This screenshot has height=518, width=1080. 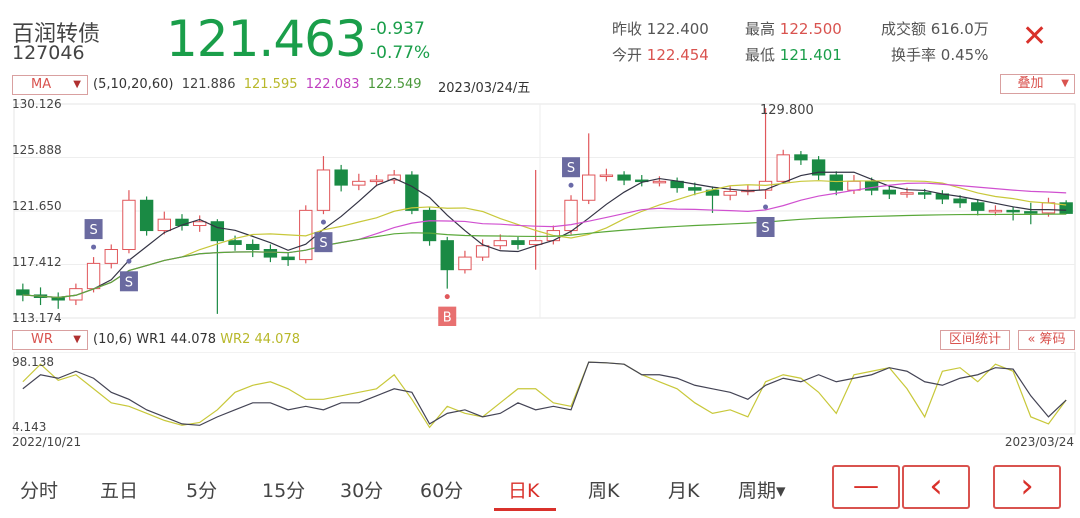 I want to click on start-date: 2022/10/21, so click(x=47, y=442).